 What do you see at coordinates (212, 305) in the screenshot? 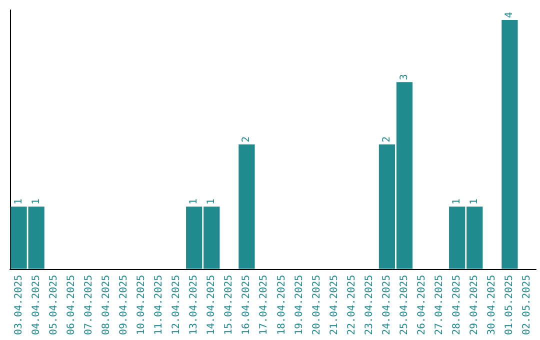
I see `x-tick-label: 14.04.2025` at bounding box center [212, 305].